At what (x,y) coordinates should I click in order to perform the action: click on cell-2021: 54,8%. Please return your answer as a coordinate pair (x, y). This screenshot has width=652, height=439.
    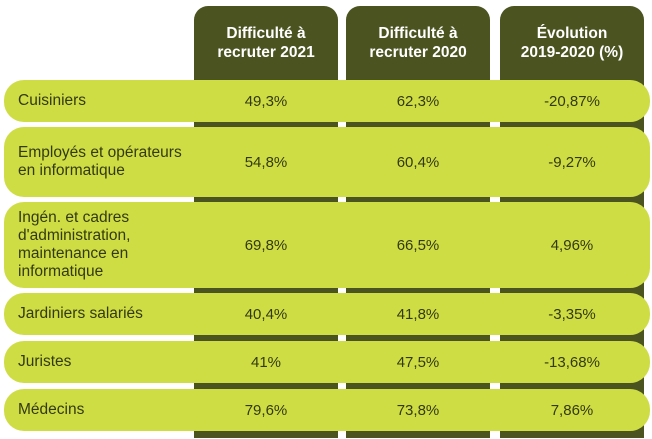
    Looking at the image, I should click on (266, 162).